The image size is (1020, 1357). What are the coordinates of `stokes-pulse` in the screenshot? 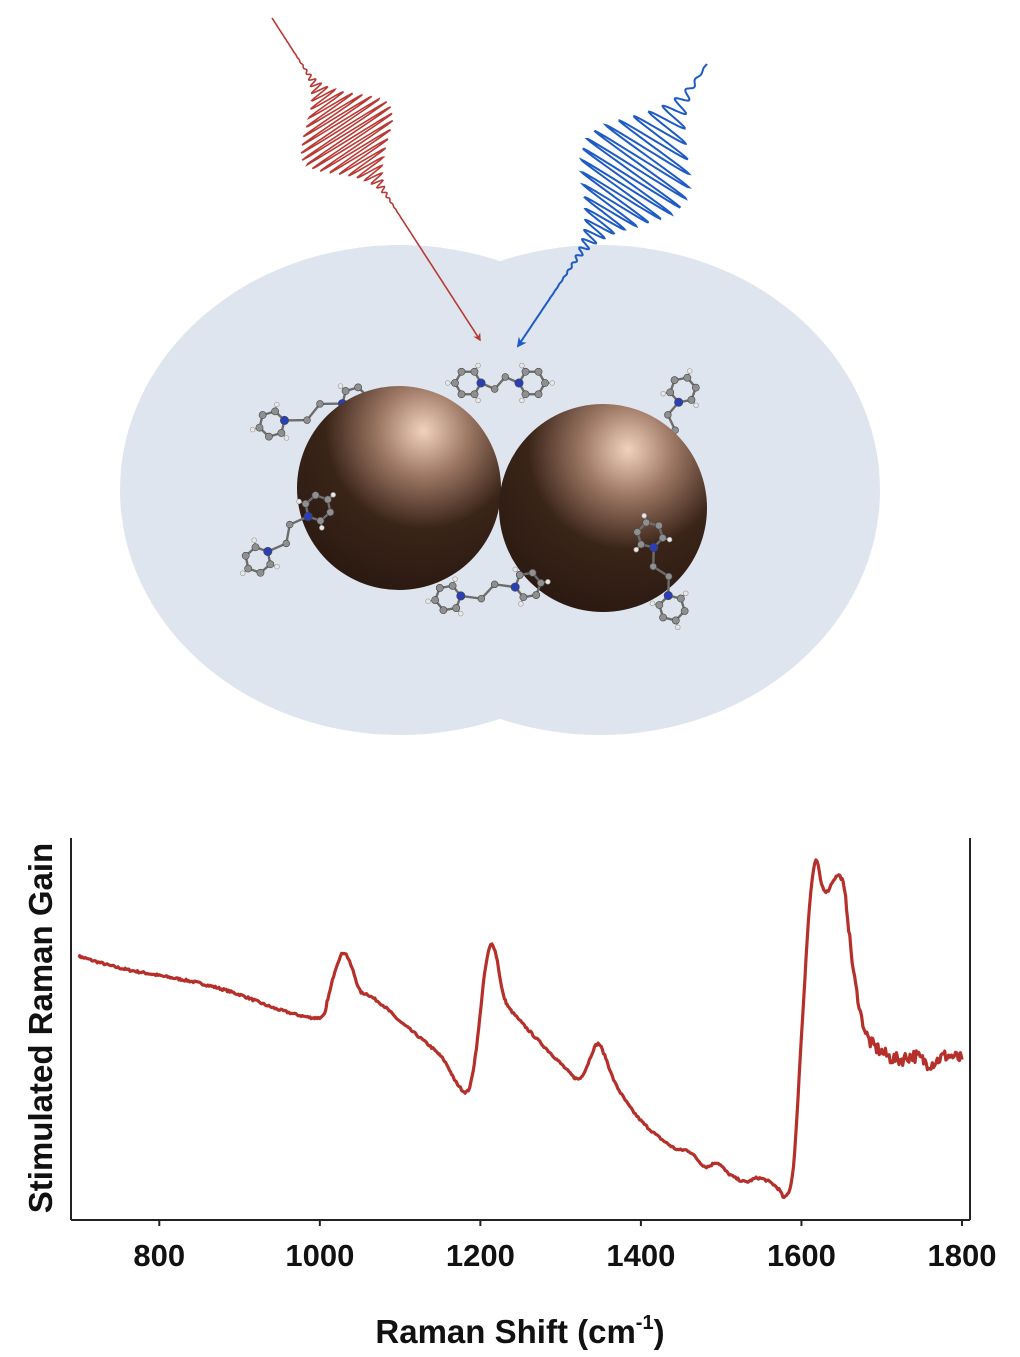 It's located at (612, 205).